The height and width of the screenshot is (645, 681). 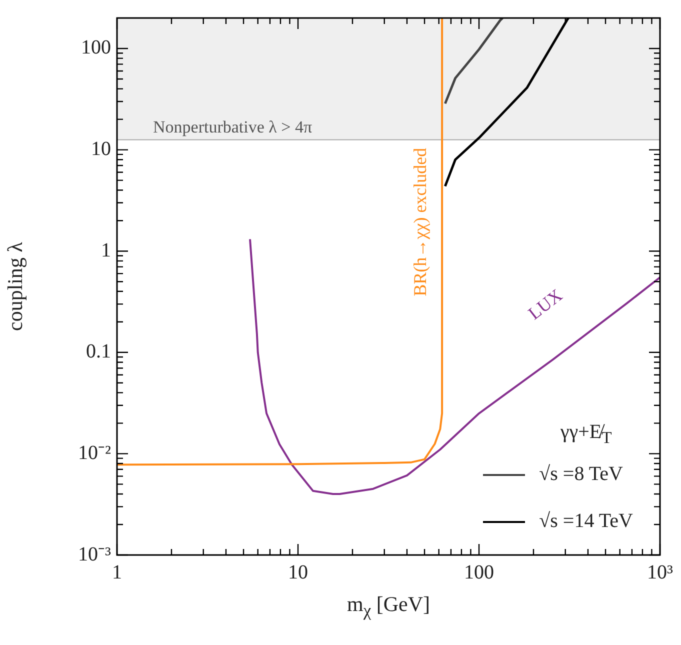 I want to click on x-axis-title: m$_{χ}$ [GeV], so click(x=388, y=607).